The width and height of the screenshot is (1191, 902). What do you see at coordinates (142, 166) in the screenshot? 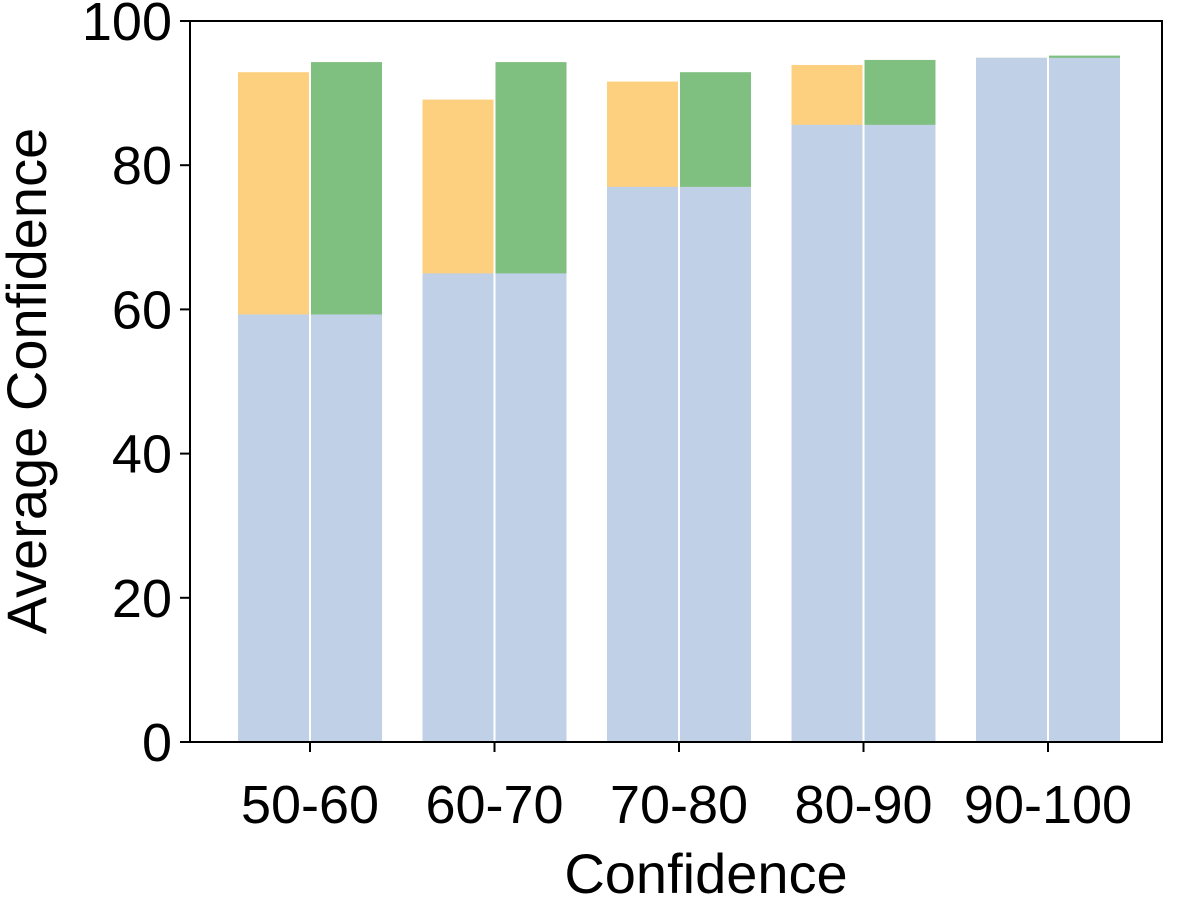
I see `y-tick-label-80: 80` at bounding box center [142, 166].